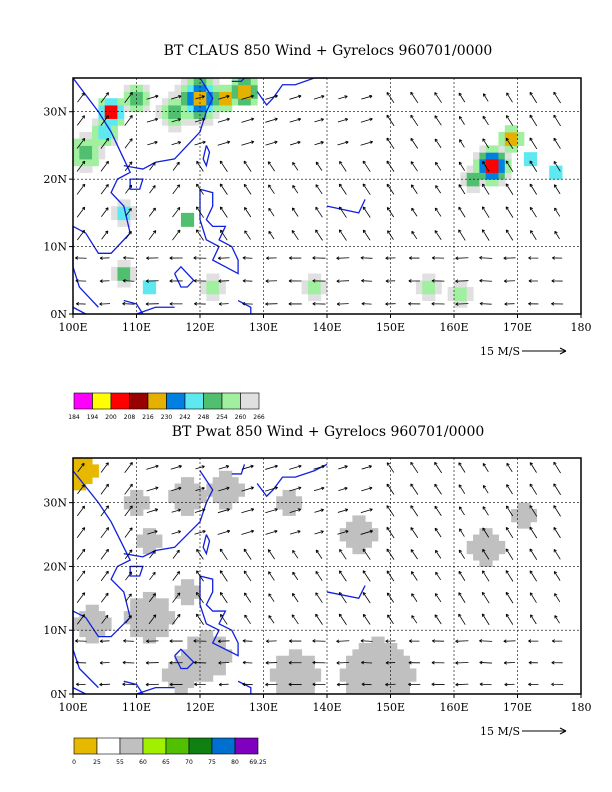  Describe the element at coordinates (453, 327) in the screenshot. I see `x-tick-label: 160E` at that location.